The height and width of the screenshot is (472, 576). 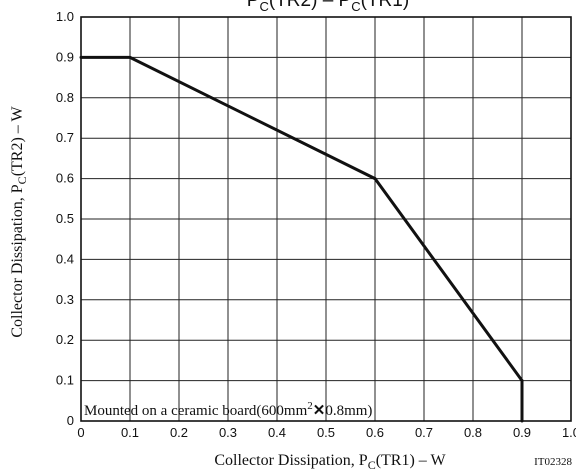 I want to click on x-axis-label: Collector Dissipation, PC(TR1) – W, so click(x=330, y=462).